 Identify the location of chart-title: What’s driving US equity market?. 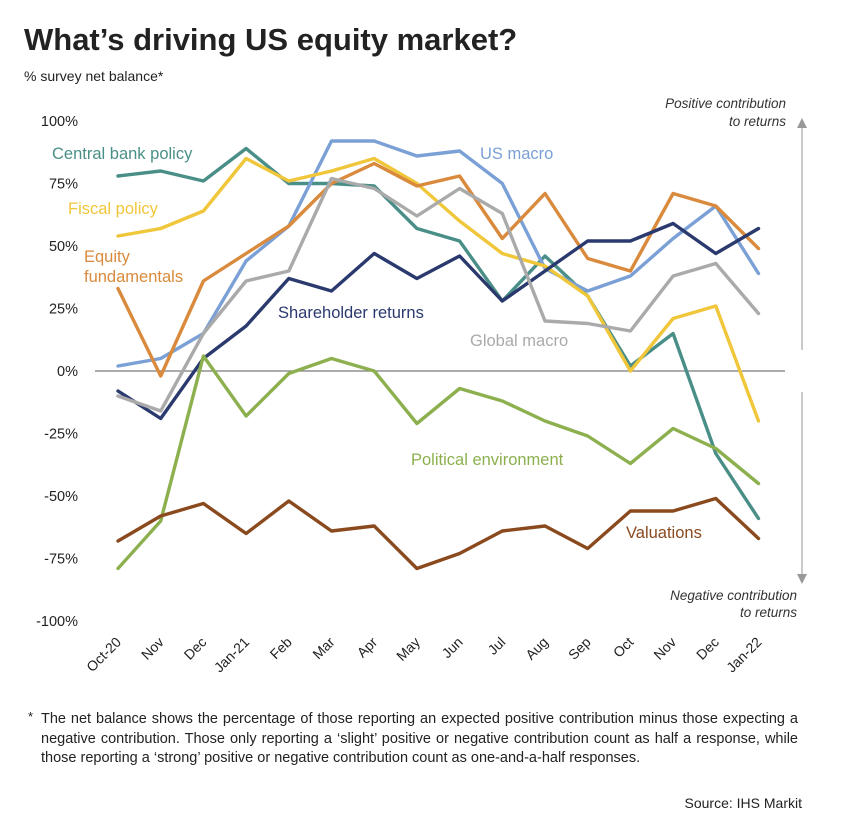
(271, 39).